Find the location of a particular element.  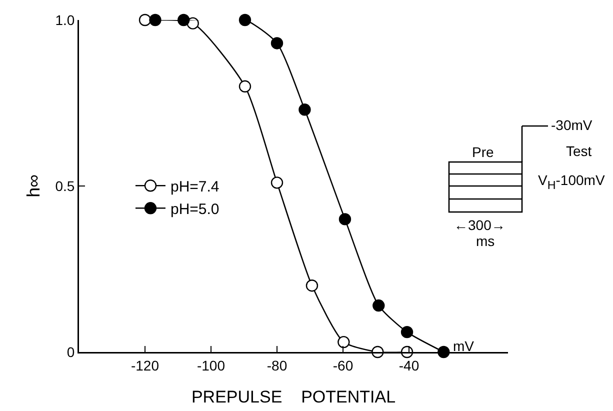

legend-label: pH=5.0 is located at coordinates (195, 209).